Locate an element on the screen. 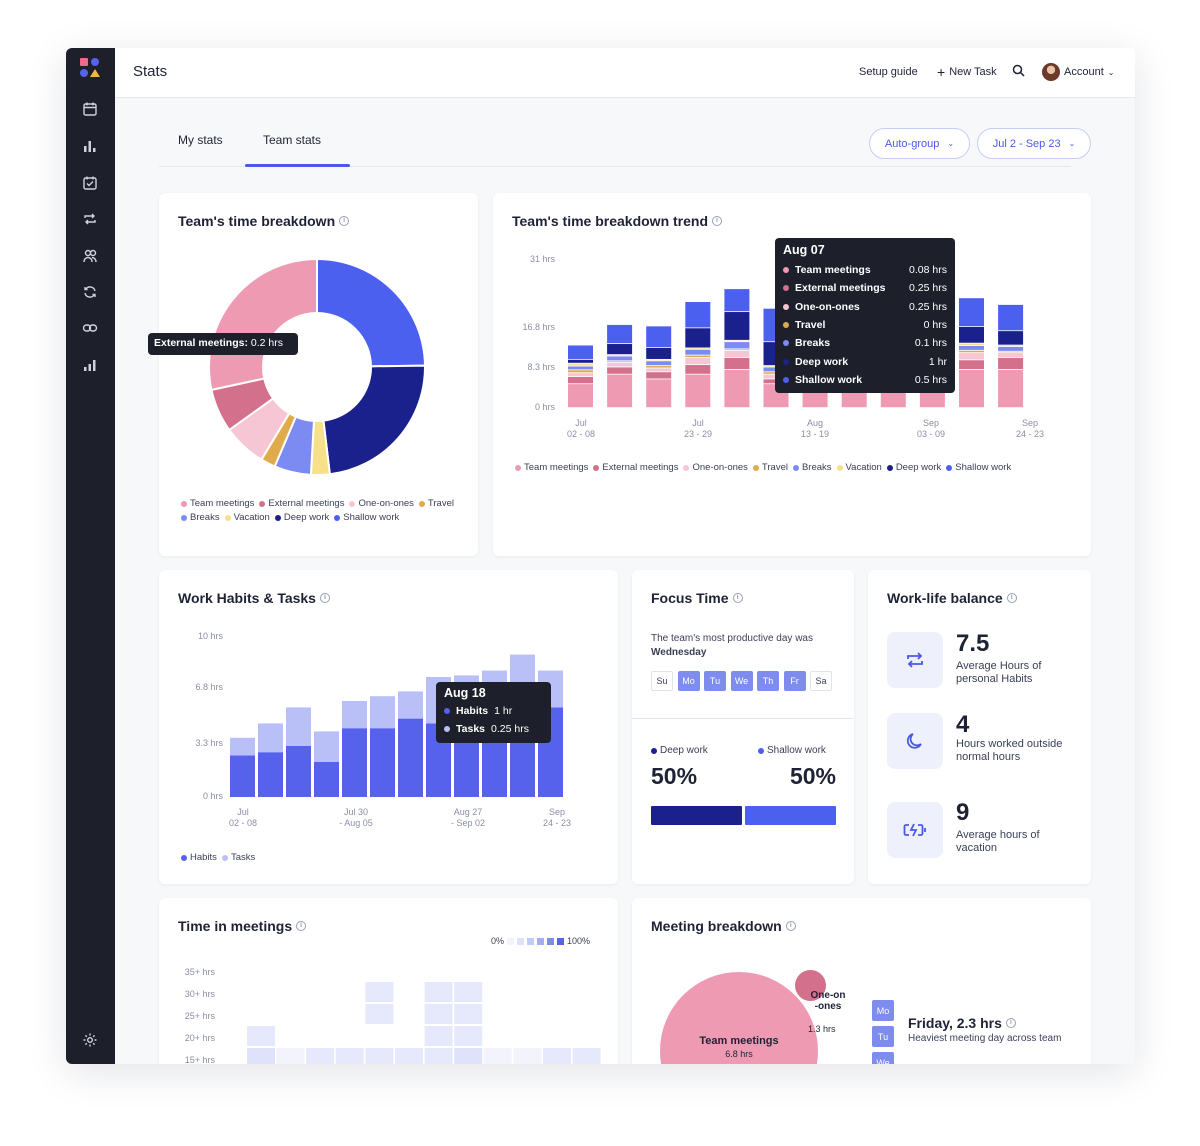 This screenshot has width=1200, height=1146. date-range-select: Jul 2 - Sep 23 ⌄ is located at coordinates (1034, 143).